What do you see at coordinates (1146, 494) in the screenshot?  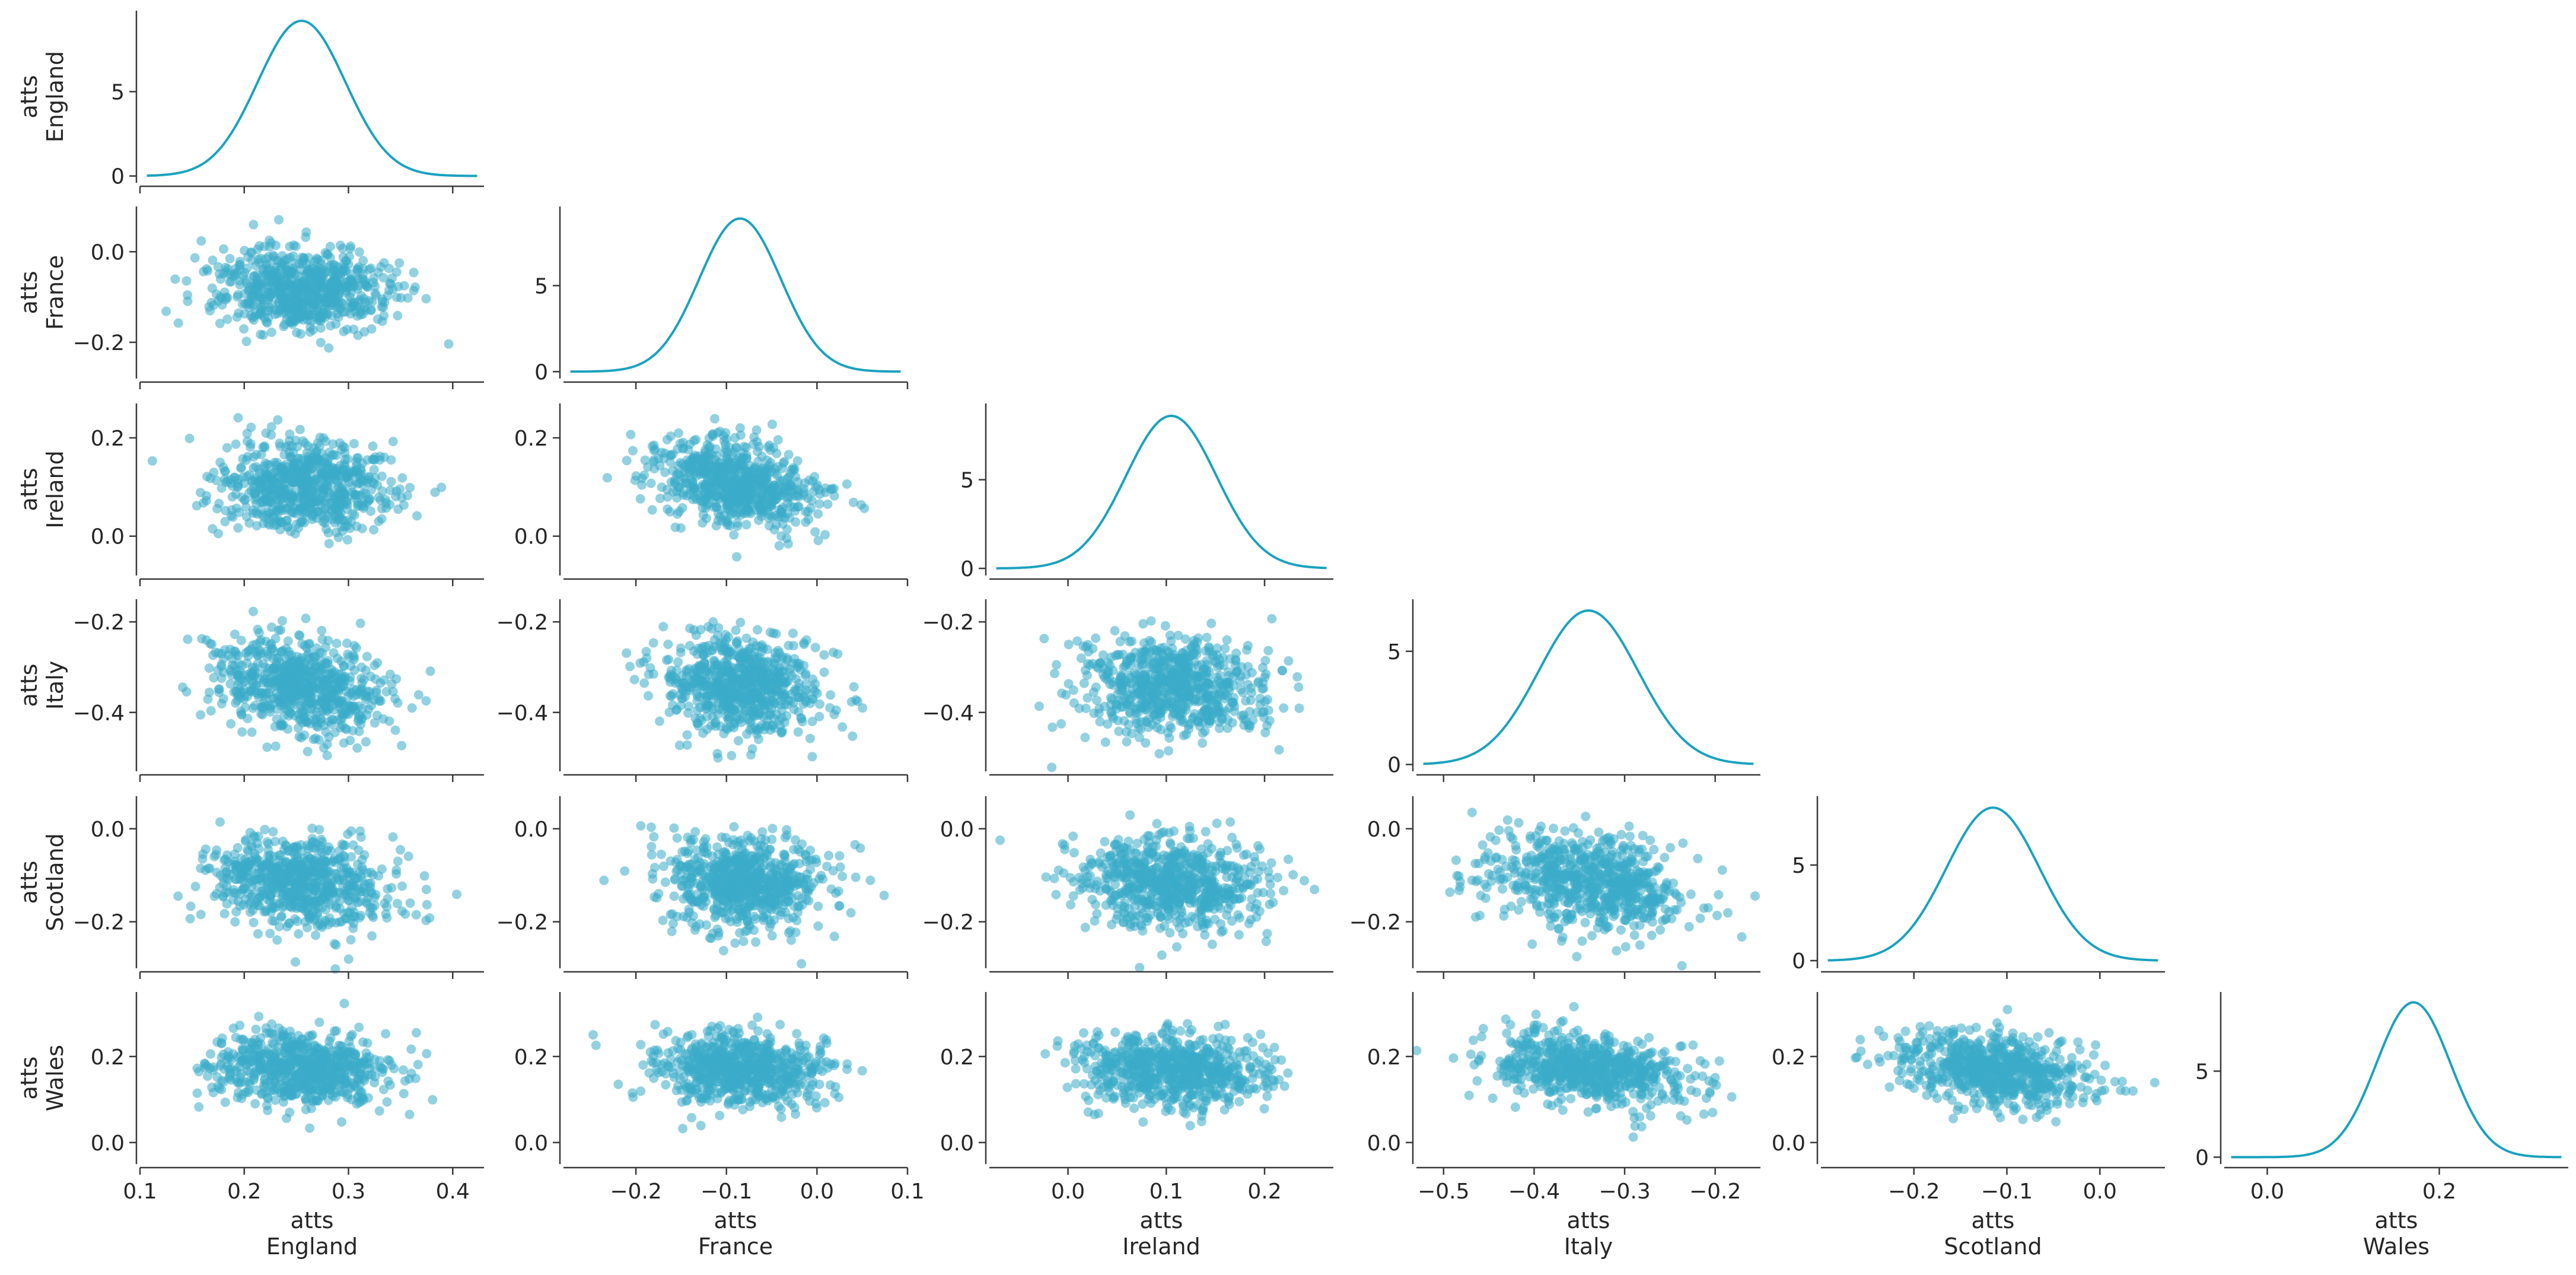 I see `panel-ireland-vs-ireland: 05` at bounding box center [1146, 494].